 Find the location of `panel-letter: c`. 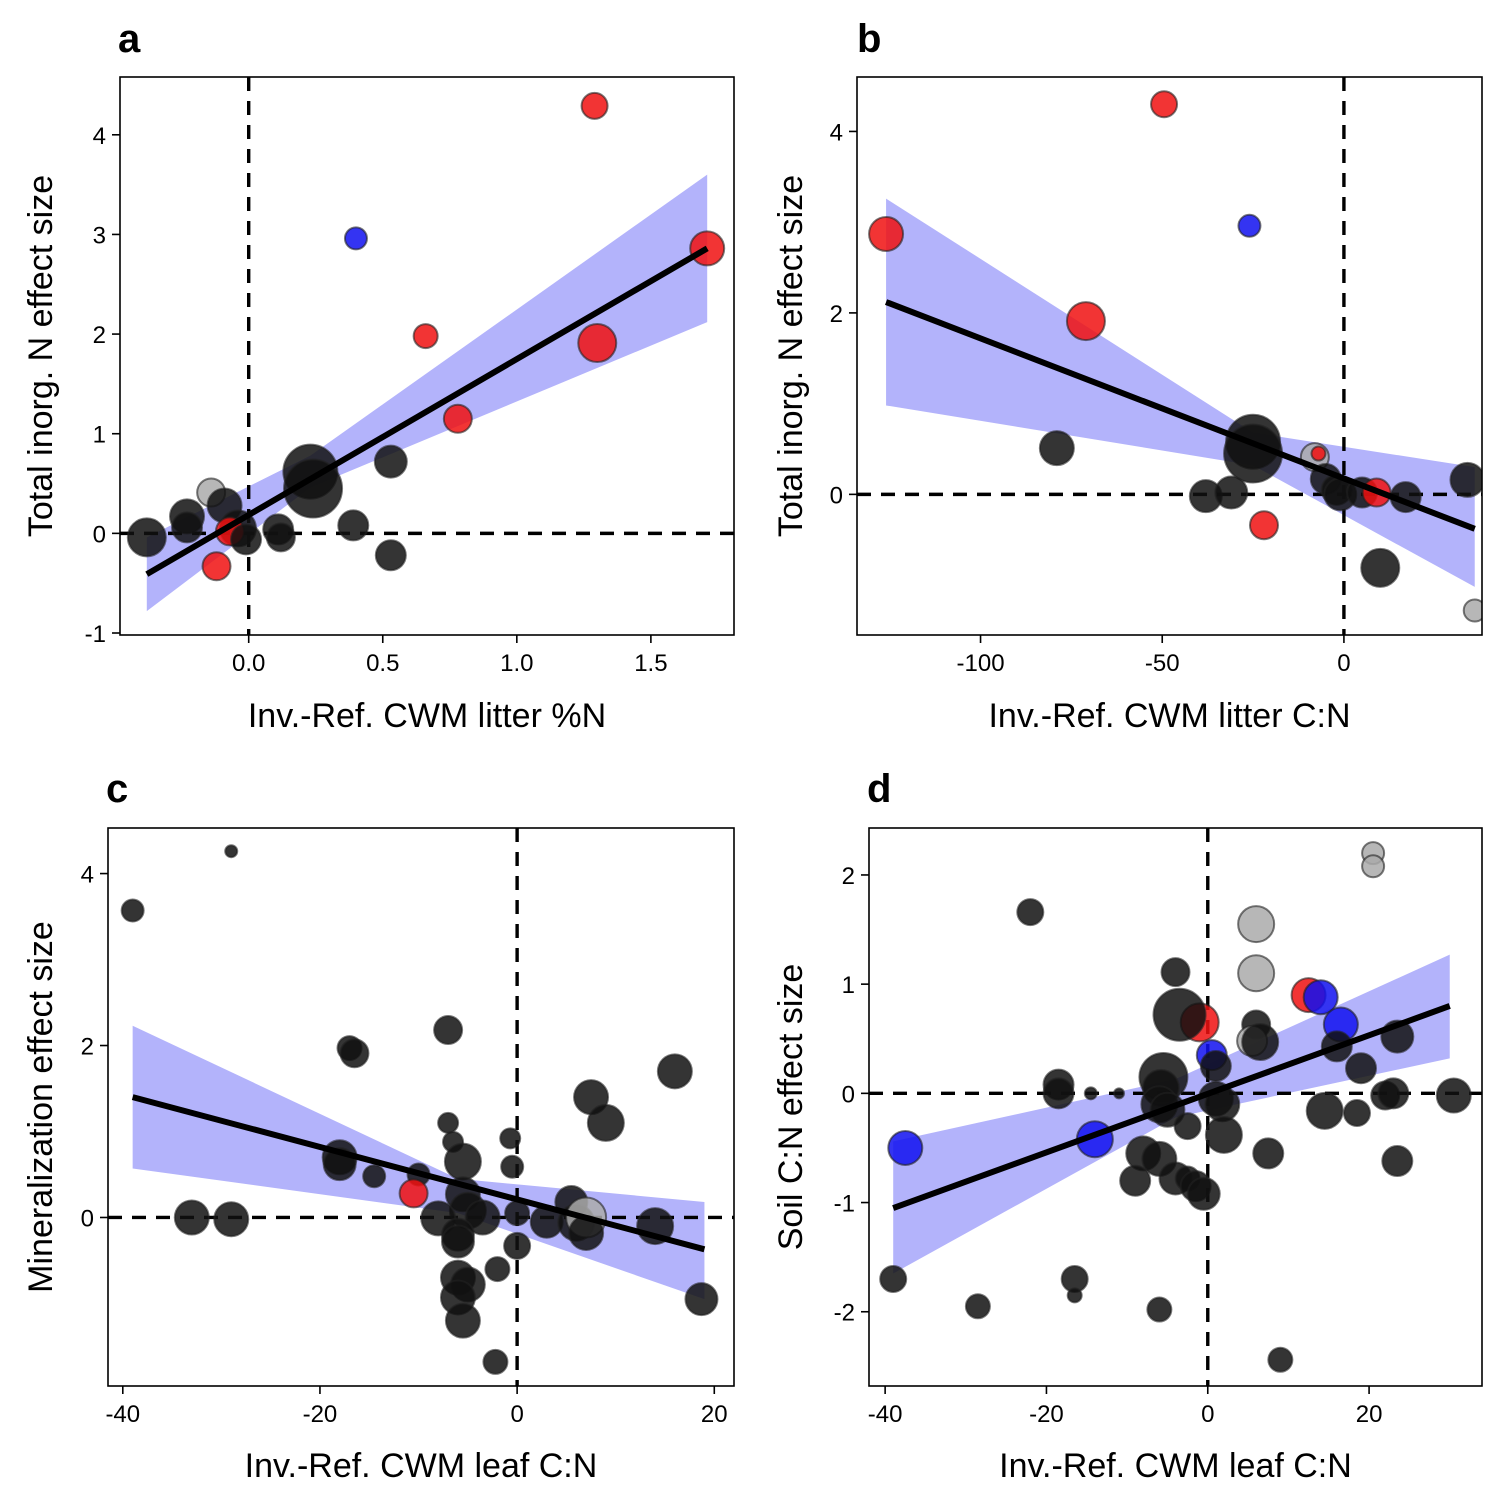

panel-letter: c is located at coordinates (117, 789).